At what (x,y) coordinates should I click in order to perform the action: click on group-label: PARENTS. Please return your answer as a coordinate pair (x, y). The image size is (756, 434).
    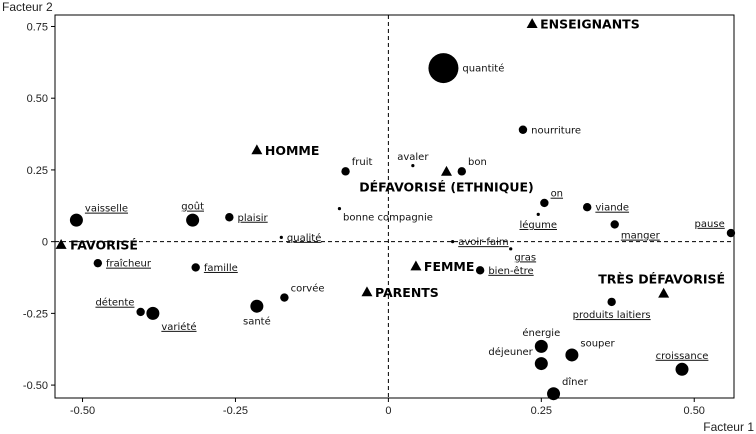
    Looking at the image, I should click on (407, 292).